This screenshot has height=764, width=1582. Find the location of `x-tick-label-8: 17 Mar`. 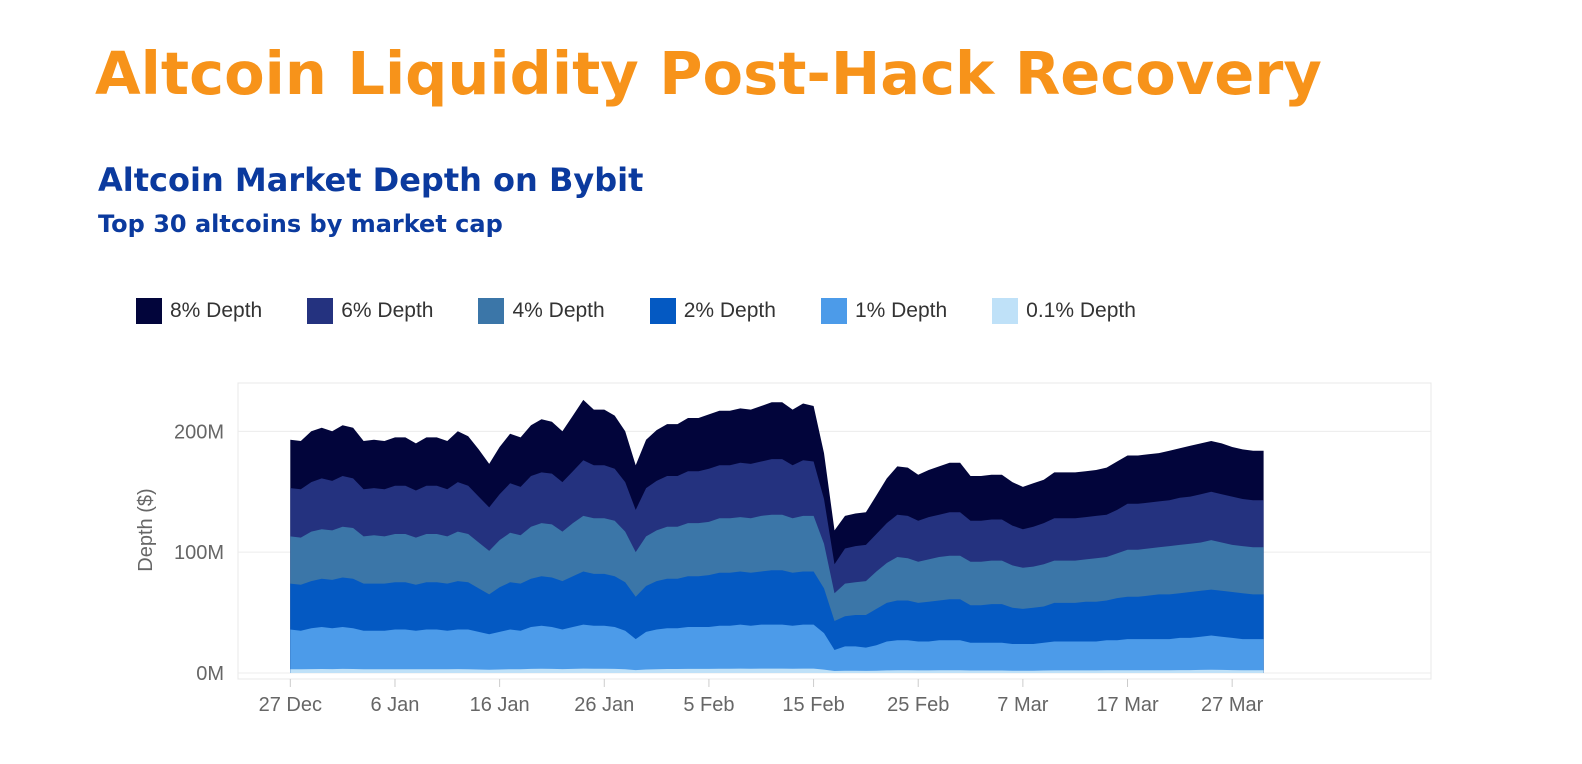

x-tick-label-8: 17 Mar is located at coordinates (1127, 705).